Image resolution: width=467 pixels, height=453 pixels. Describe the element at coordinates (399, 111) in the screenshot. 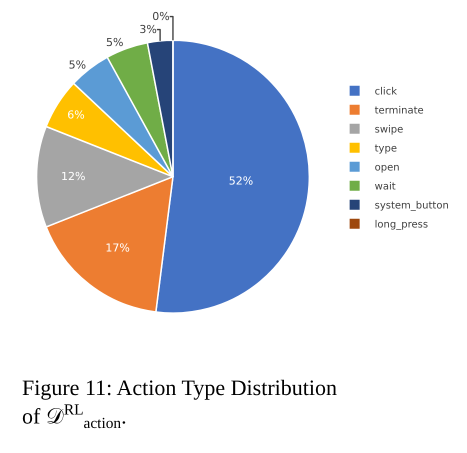

I see `legend-label: terminate` at that location.